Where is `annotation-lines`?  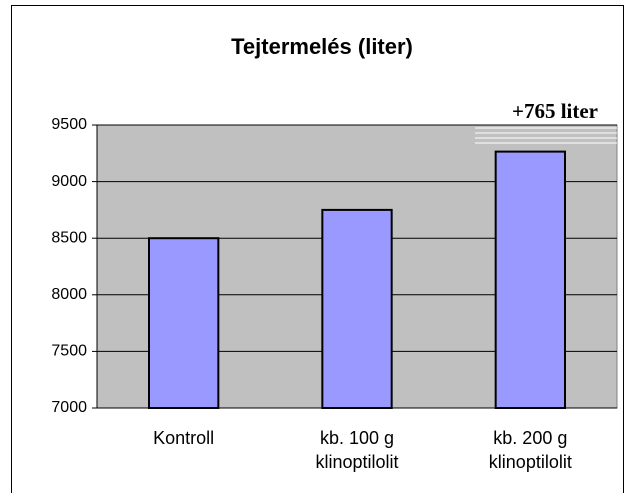
annotation-lines is located at coordinates (546, 135).